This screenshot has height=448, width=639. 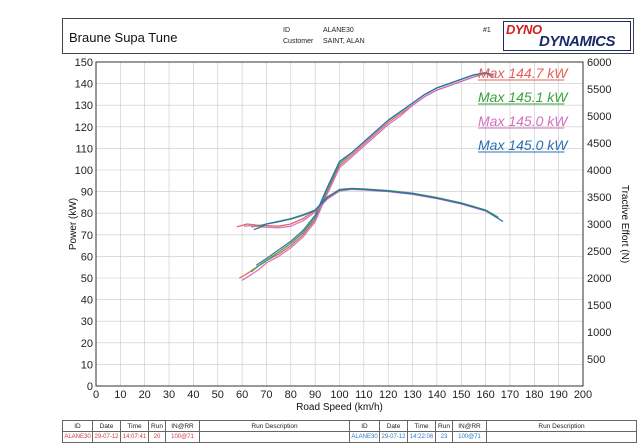 I want to click on y-right-tick-label: 2000, so click(x=599, y=279).